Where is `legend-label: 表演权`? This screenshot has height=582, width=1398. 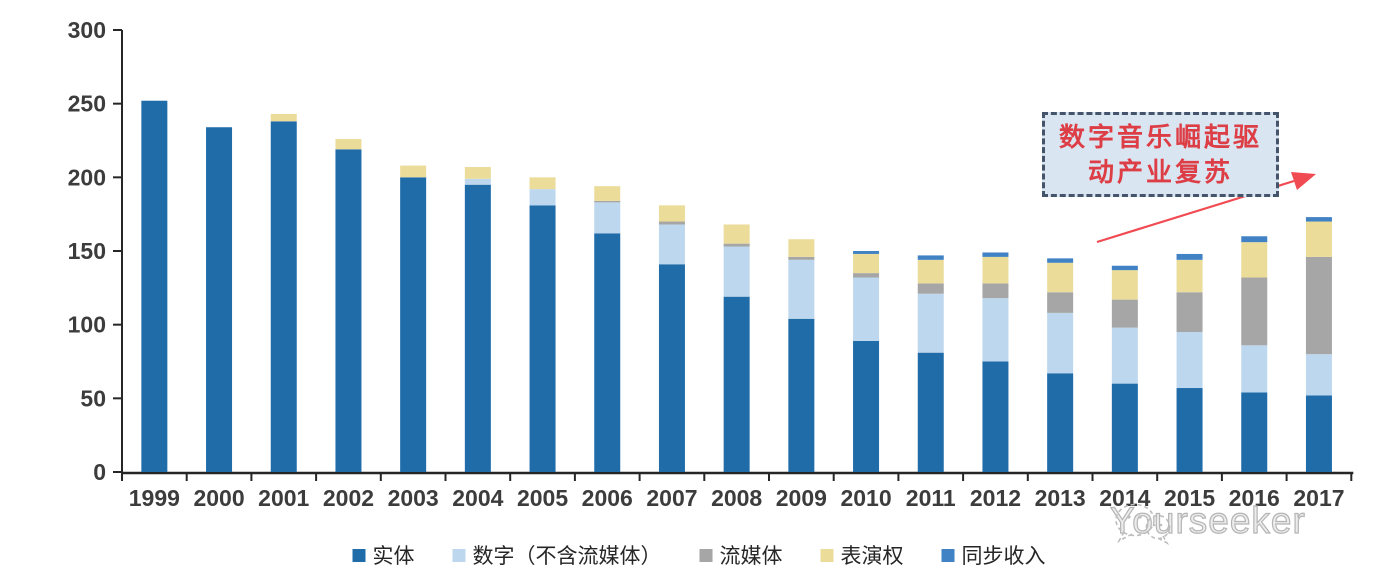 legend-label: 表演权 is located at coordinates (872, 556).